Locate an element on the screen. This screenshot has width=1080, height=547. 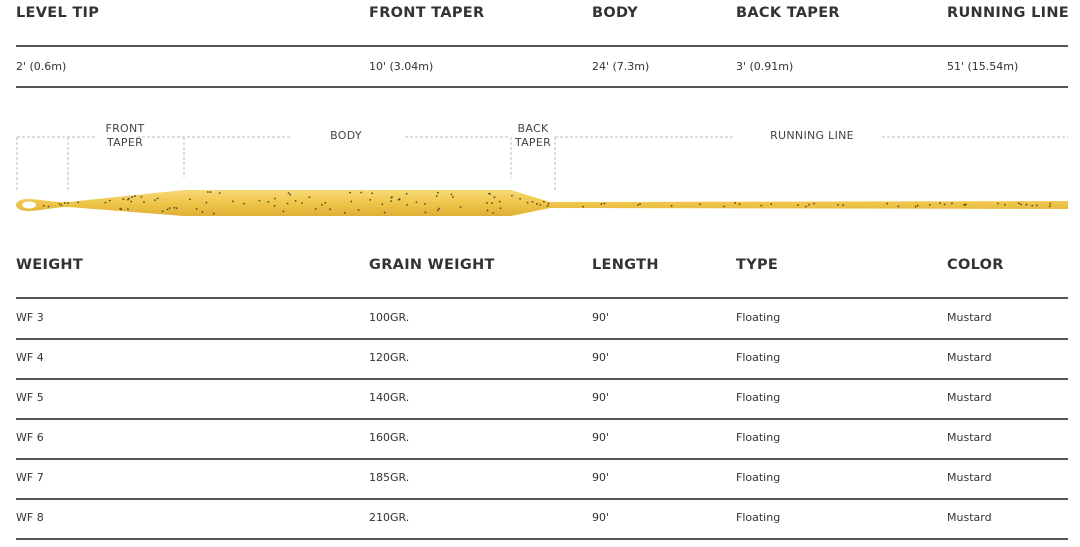
cell-grain-weight: 100GR. is located at coordinates (389, 317).